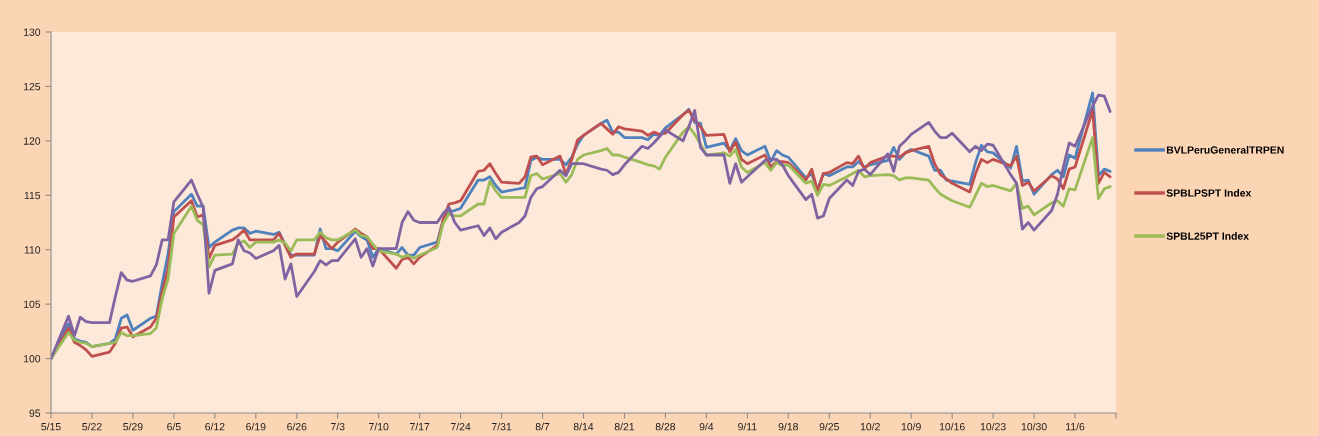  What do you see at coordinates (1225, 150) in the screenshot?
I see `legend-label: BVLPeruGeneralTRPEN` at bounding box center [1225, 150].